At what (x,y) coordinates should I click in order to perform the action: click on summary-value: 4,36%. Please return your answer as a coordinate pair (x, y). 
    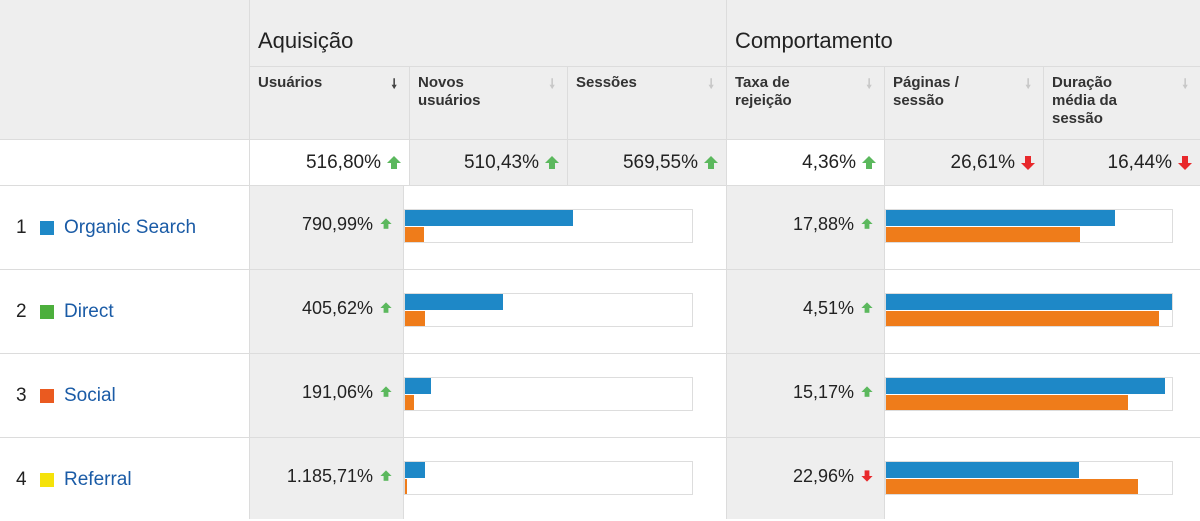
    Looking at the image, I should click on (829, 162).